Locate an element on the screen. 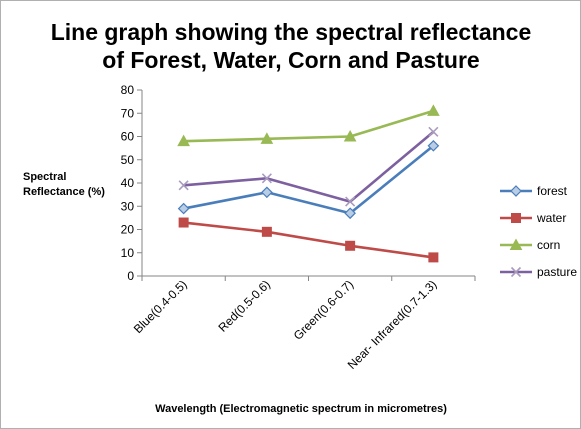 The width and height of the screenshot is (581, 429). series-line-pasture is located at coordinates (309, 166).